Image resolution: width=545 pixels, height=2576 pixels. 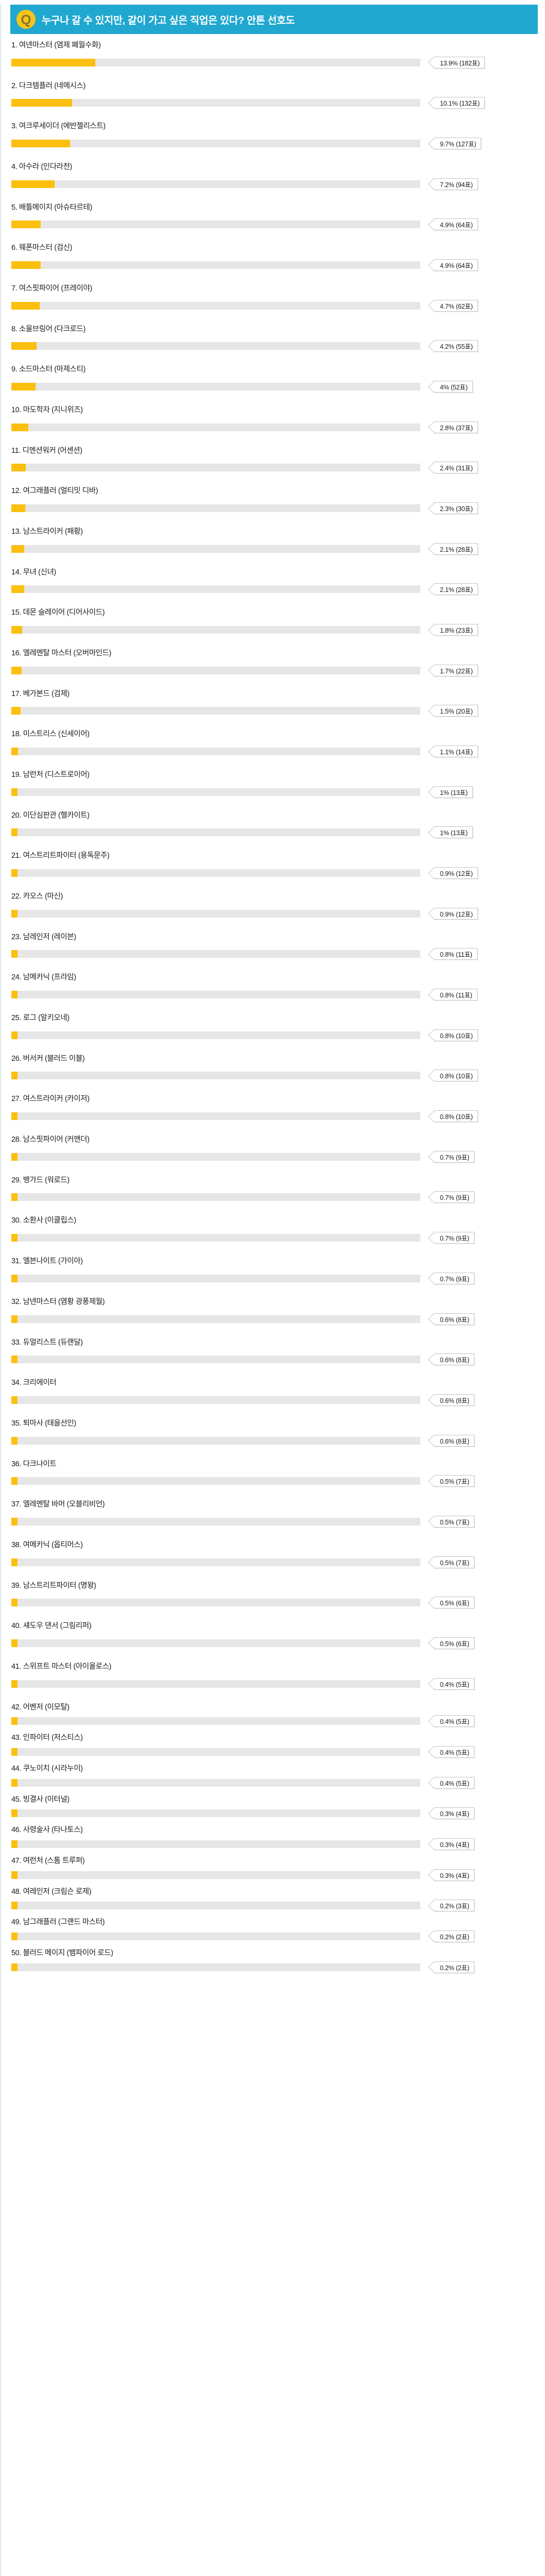 I want to click on poll-option-row: 43. 인파이터 (저스티스) 0.4% (5표), so click(x=273, y=1746).